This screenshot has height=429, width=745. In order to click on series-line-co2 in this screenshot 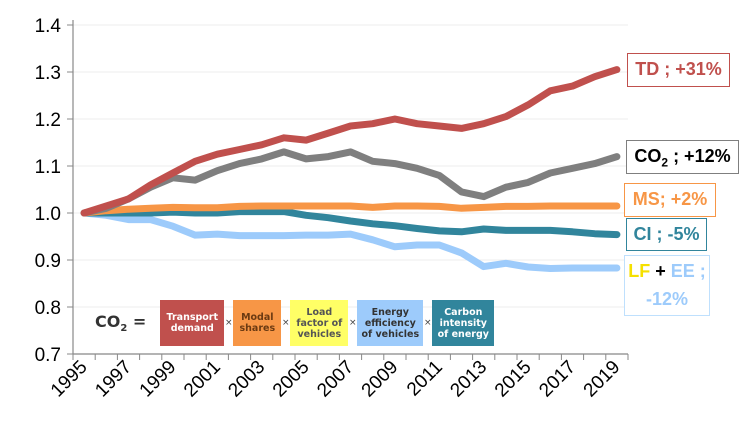, I will do `click(350, 182)`.